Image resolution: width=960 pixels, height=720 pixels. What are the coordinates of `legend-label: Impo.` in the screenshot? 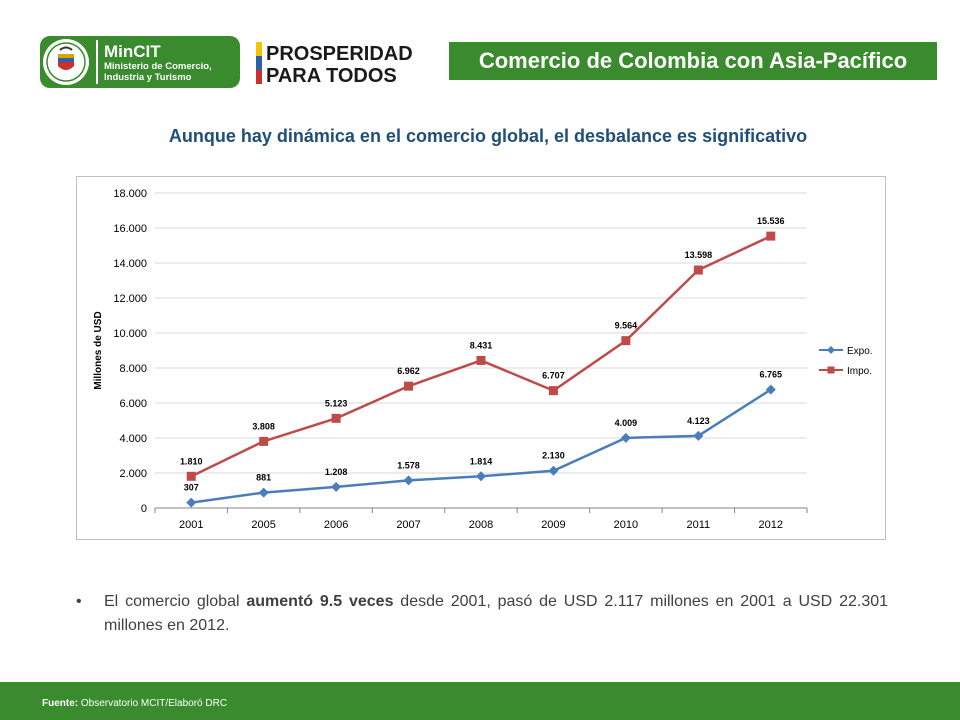 It's located at (859, 371).